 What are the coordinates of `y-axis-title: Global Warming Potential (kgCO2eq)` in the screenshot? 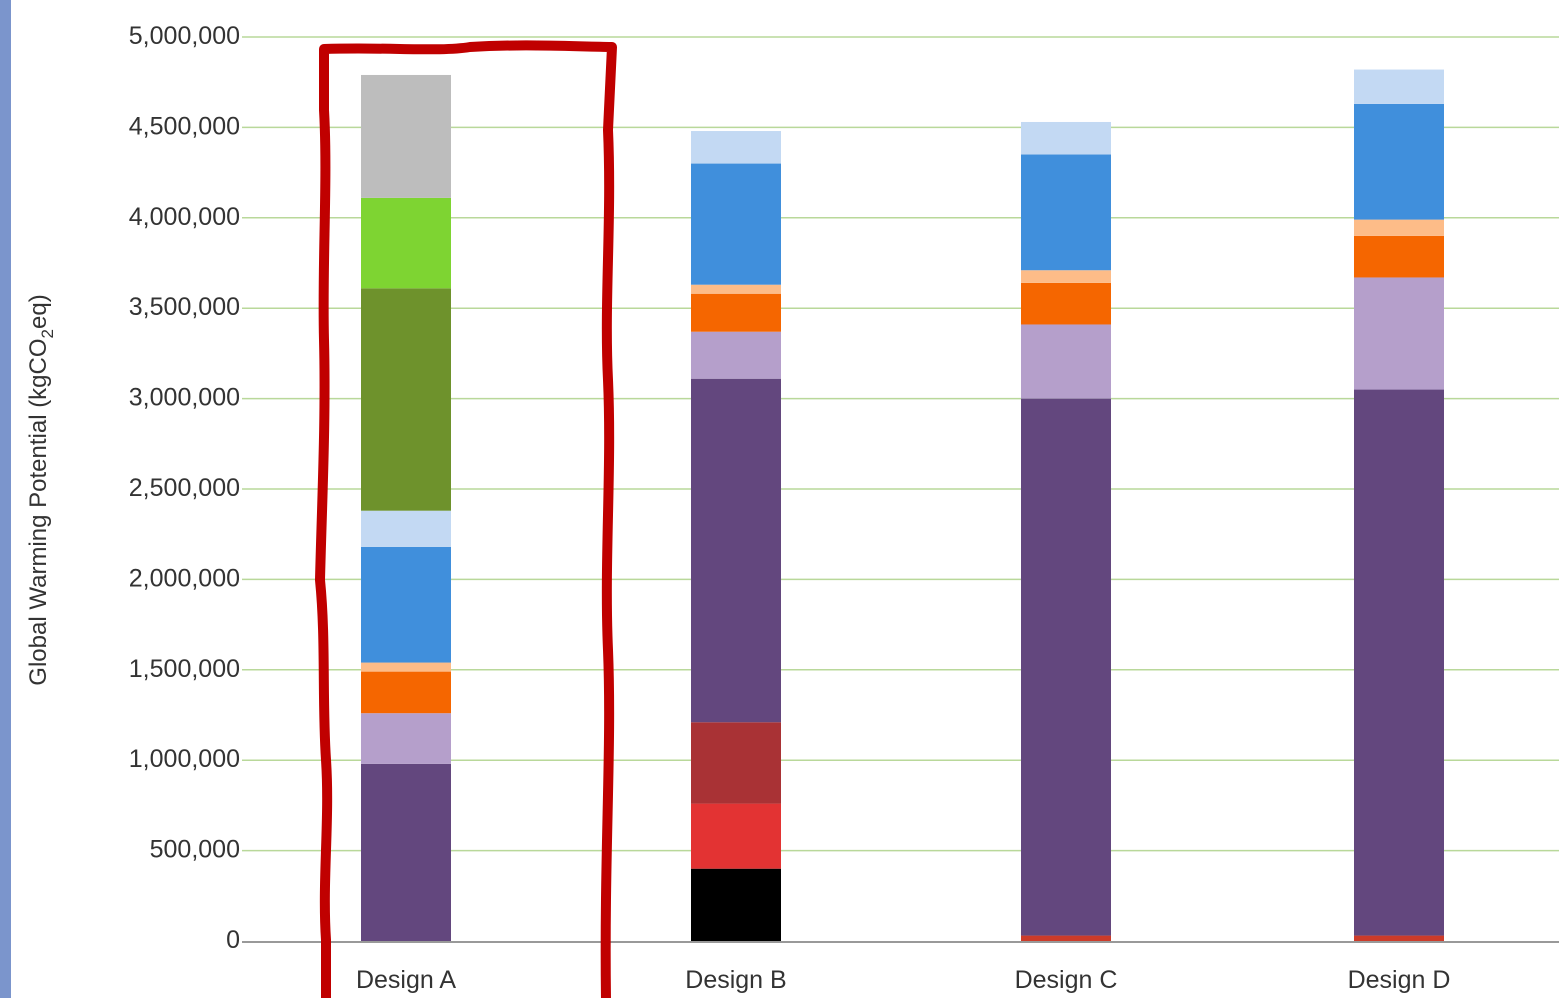 It's located at (41, 489).